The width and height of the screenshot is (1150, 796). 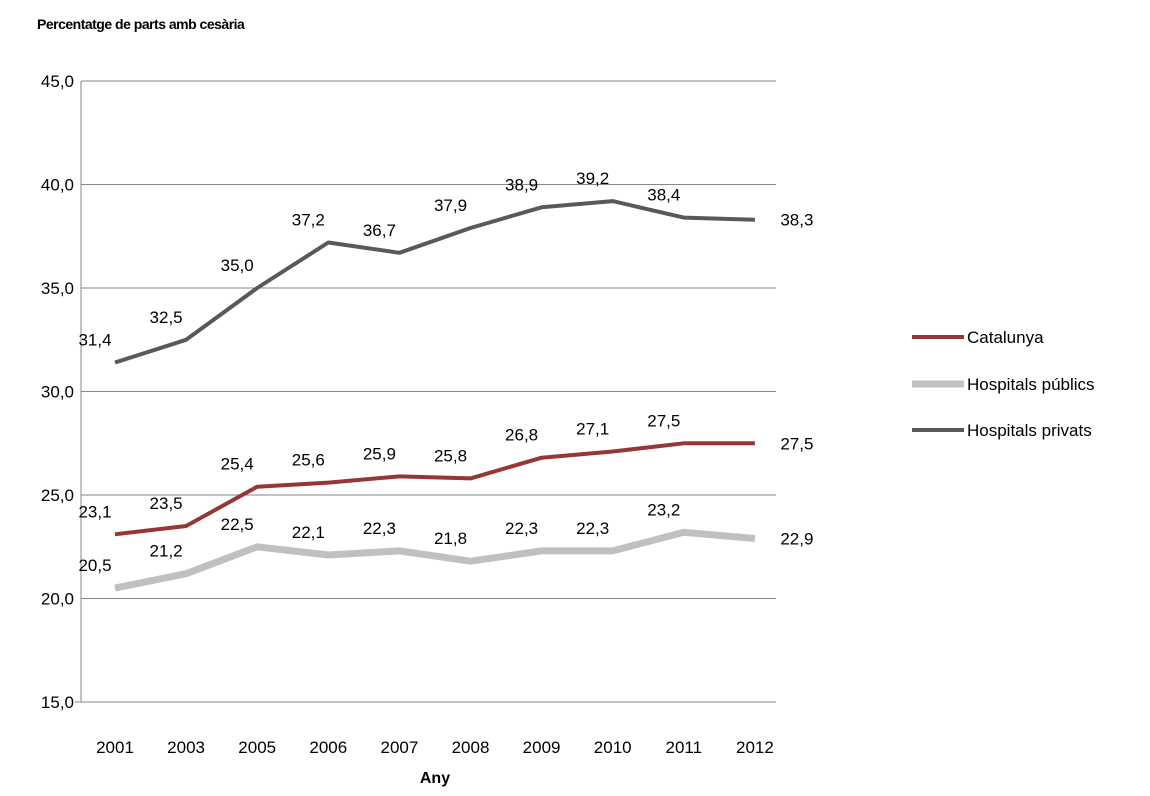 I want to click on x-axis-title: Any, so click(x=435, y=778).